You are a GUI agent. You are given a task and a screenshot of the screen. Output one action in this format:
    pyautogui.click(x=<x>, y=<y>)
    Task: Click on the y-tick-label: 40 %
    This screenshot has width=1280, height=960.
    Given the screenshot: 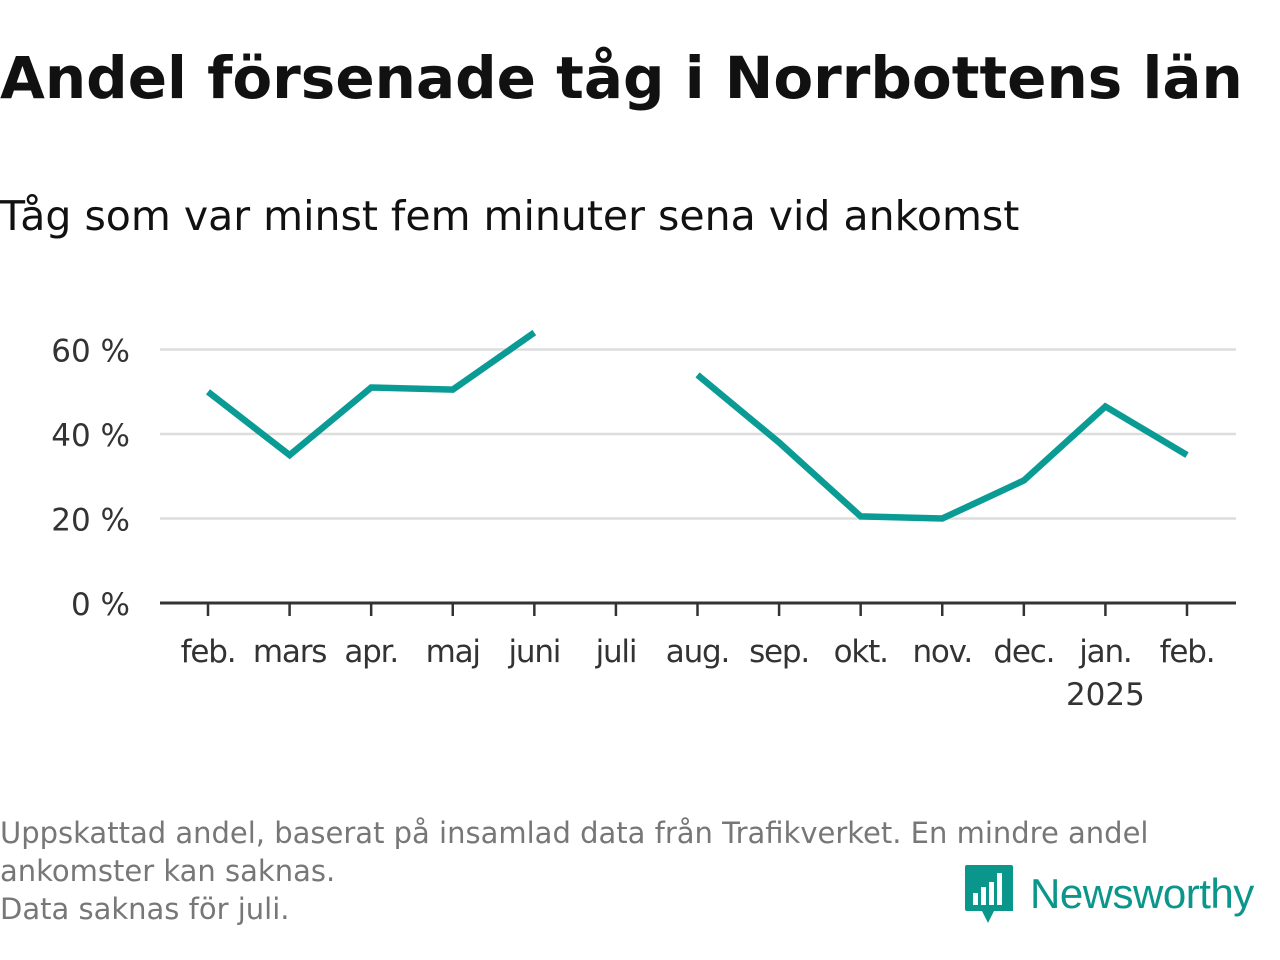 What is the action you would take?
    pyautogui.click(x=90, y=436)
    